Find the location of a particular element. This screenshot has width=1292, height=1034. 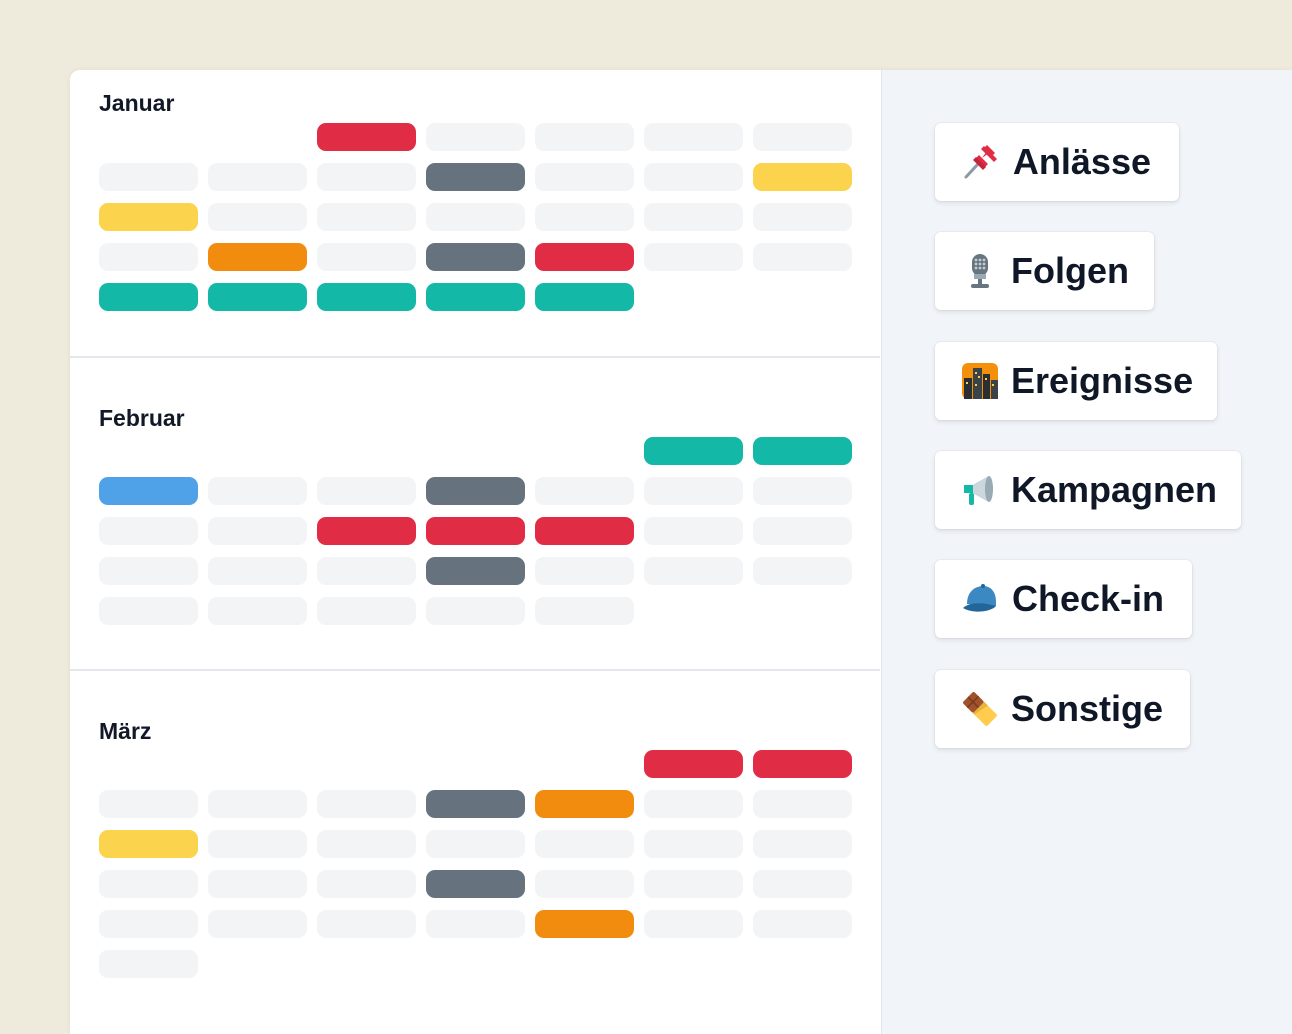

filter-folgen: Folgen is located at coordinates (1044, 271).